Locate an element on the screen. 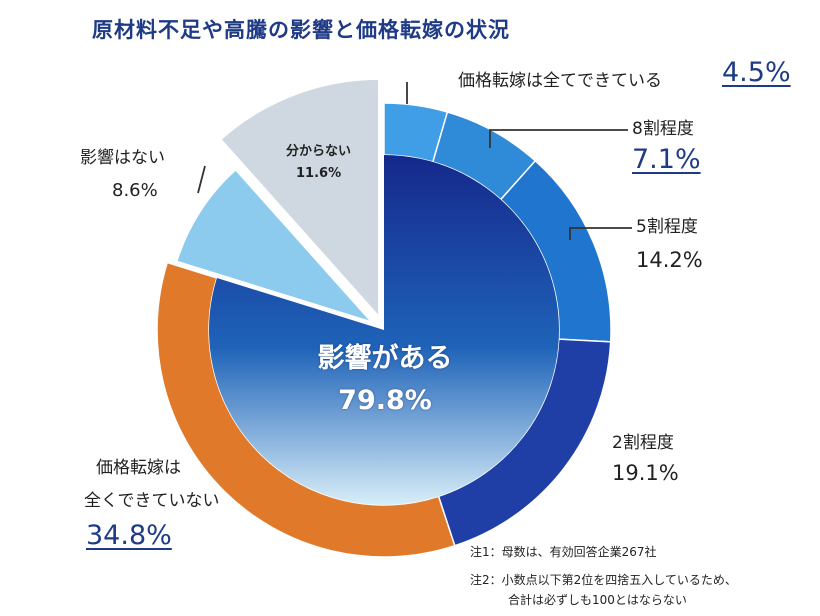 This screenshot has width=820, height=616. label-all-passed: 価格転嫁は全てできている is located at coordinates (560, 81).